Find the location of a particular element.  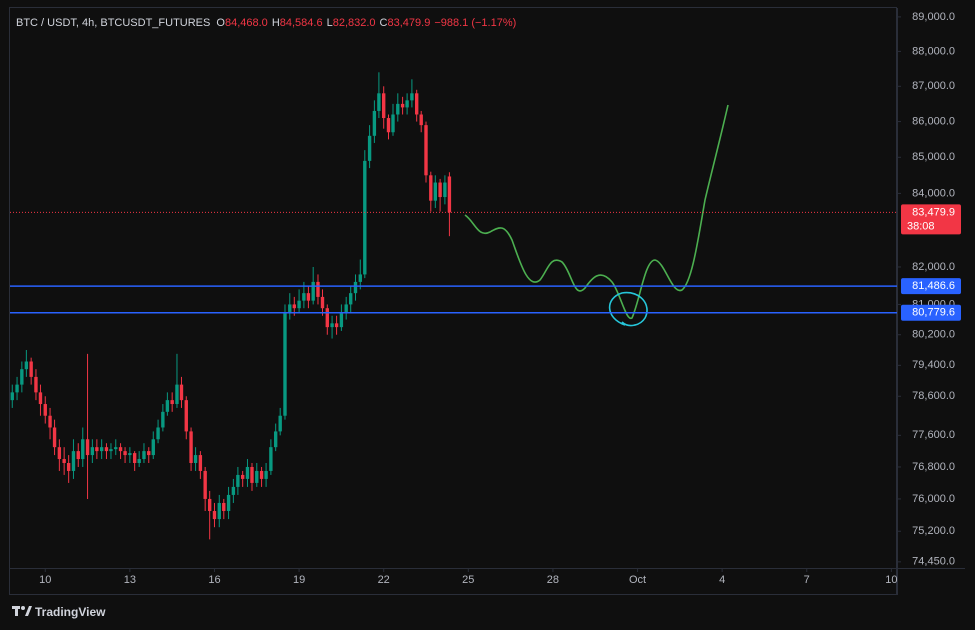

y-tick-label: 75,200.0 is located at coordinates (933, 531).